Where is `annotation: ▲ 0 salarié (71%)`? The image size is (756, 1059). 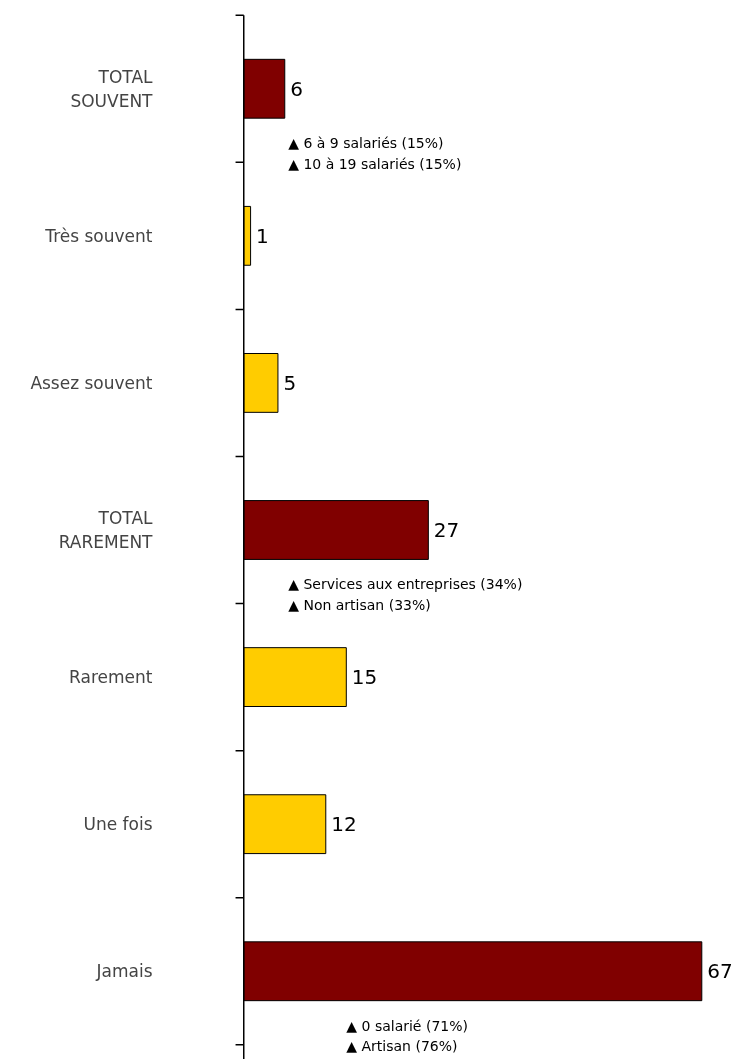
annotation: ▲ 0 salarié (71%) is located at coordinates (407, 1025).